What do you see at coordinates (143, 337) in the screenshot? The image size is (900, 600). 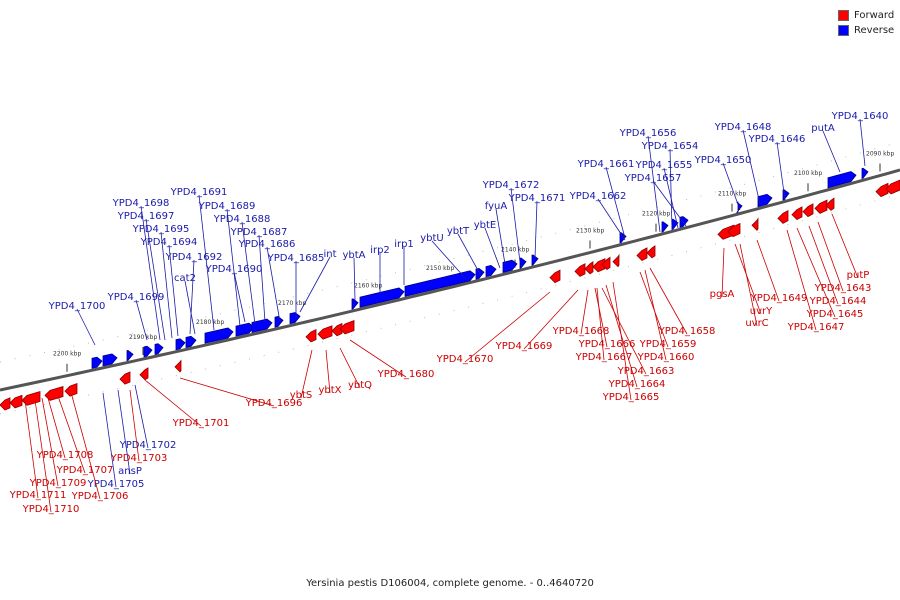 I see `tick-label: 2190 kbp` at bounding box center [143, 337].